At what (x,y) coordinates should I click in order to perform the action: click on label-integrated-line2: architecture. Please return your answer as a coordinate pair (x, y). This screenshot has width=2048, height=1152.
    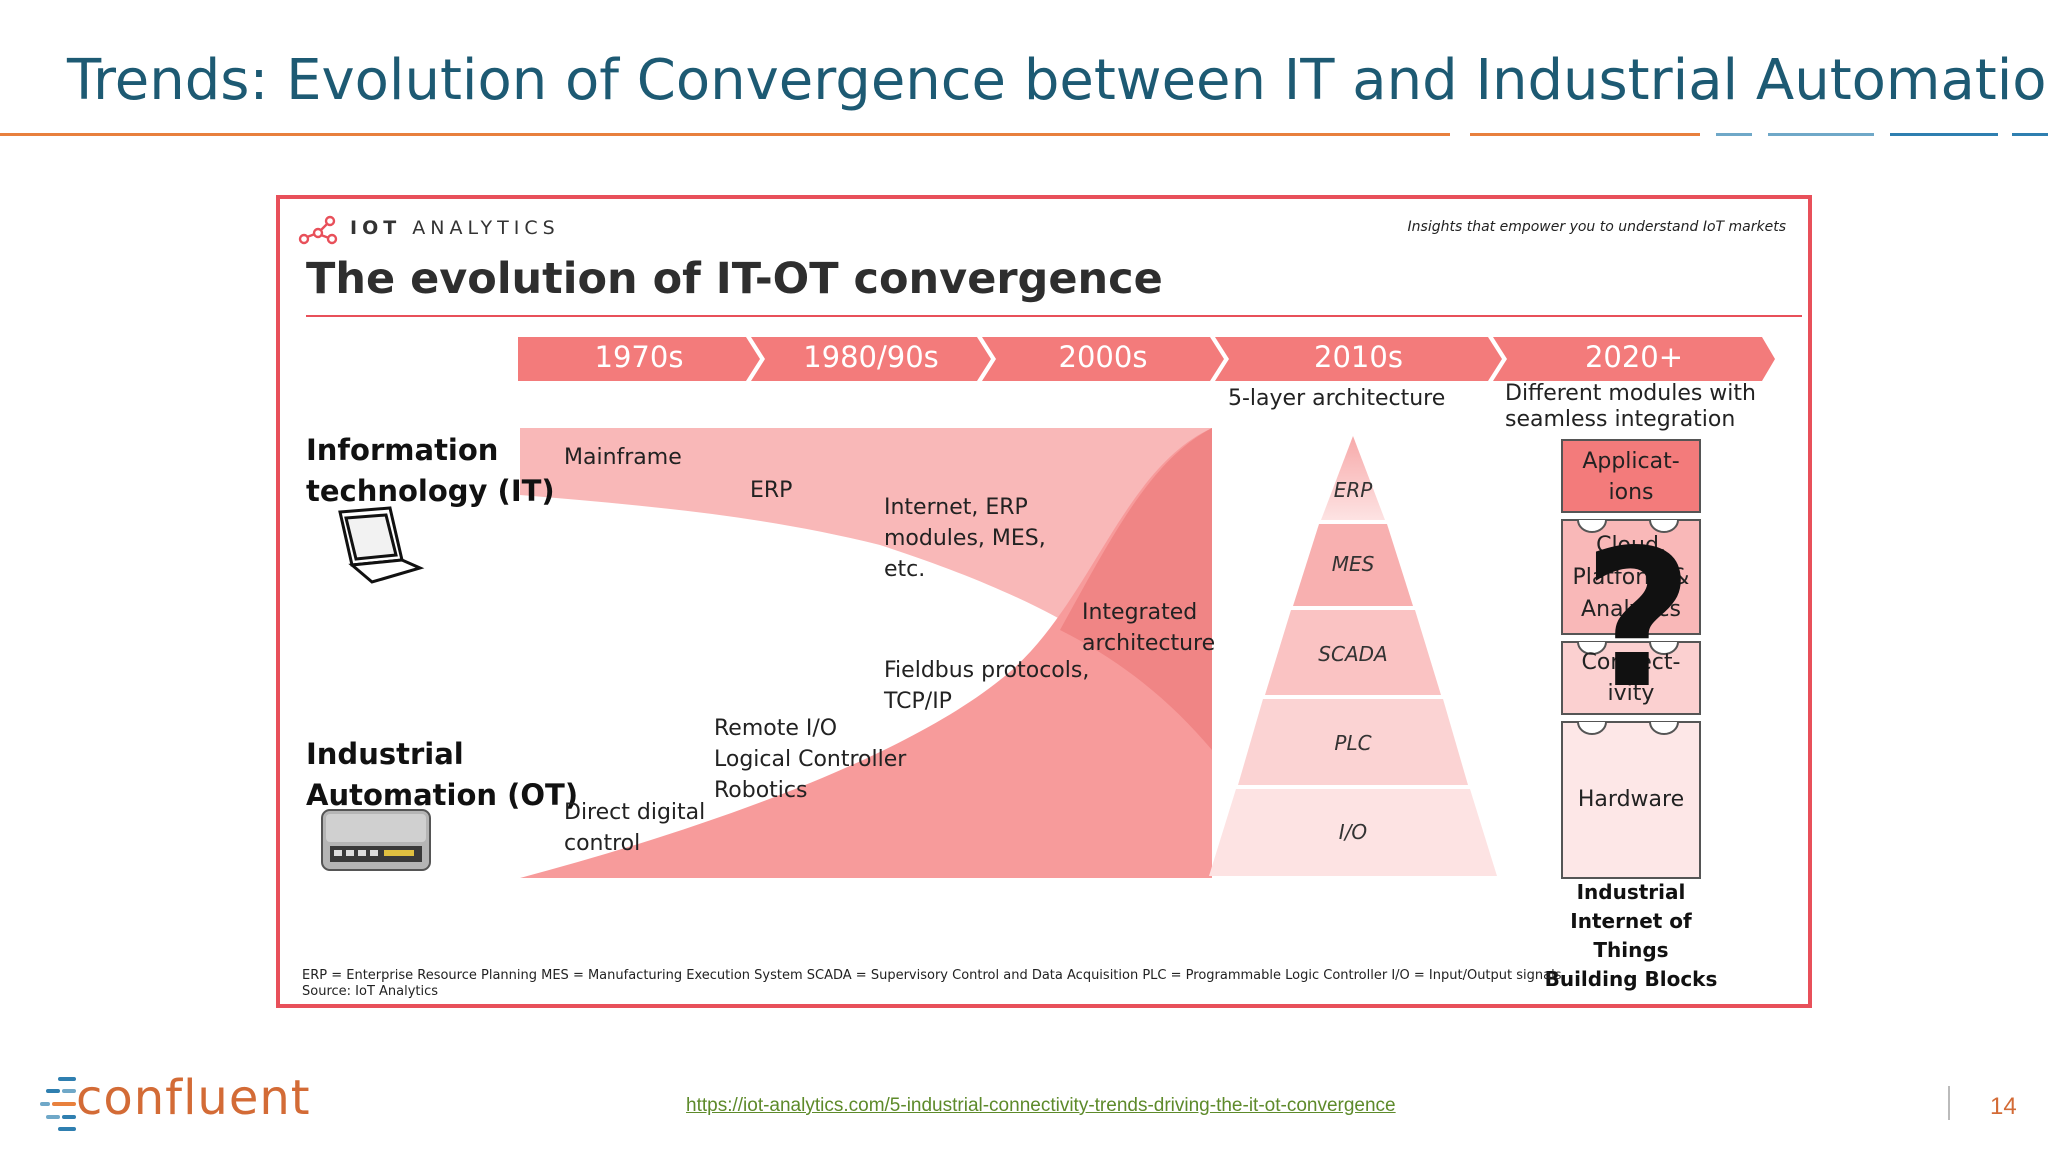
    Looking at the image, I should click on (1149, 643).